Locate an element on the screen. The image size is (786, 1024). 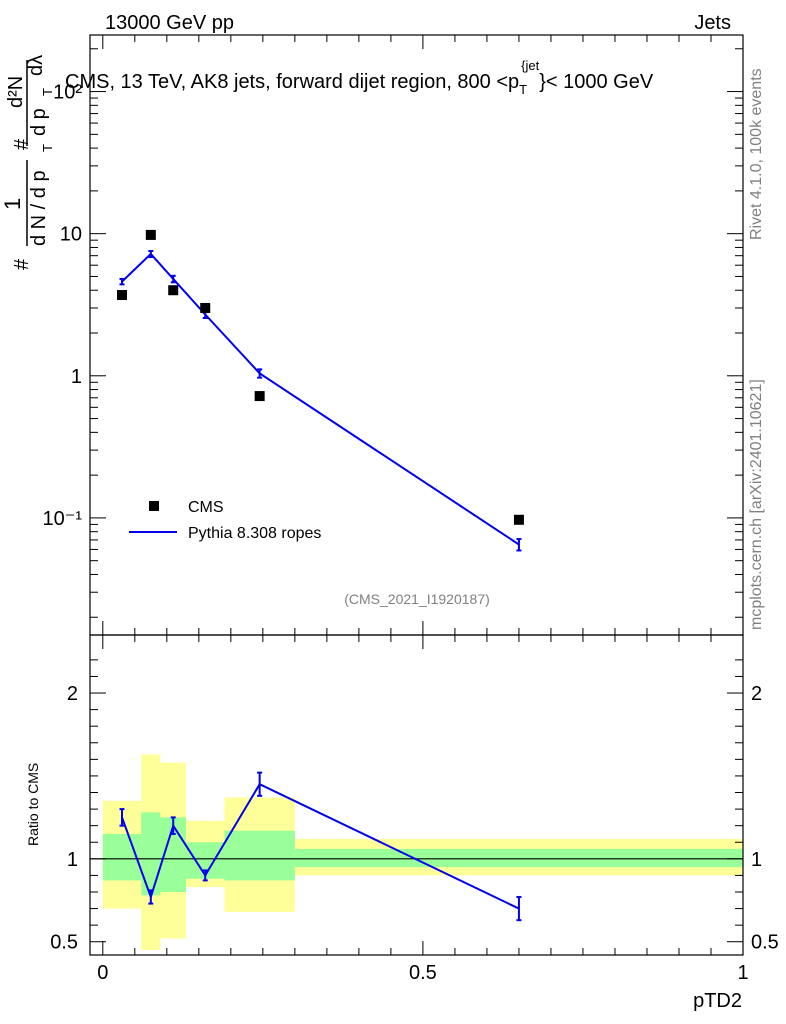
rivet-version-label: Rivet 4.1.0, 100k events is located at coordinates (756, 154).